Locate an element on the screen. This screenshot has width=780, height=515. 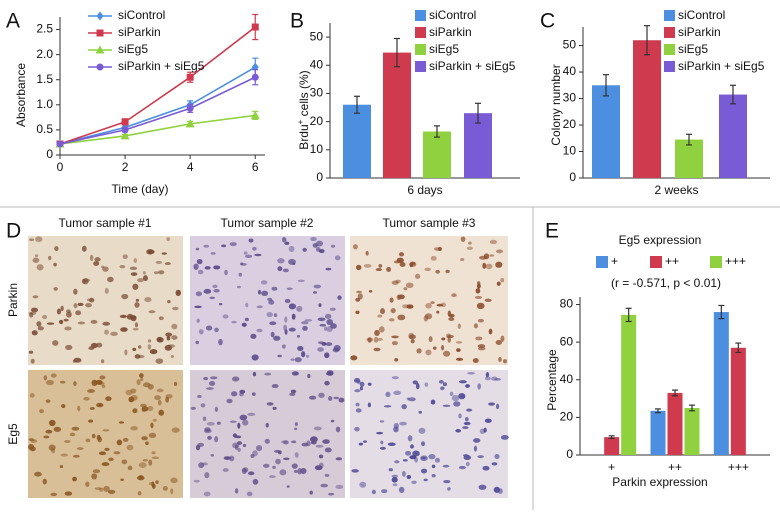
legend-label: siParkin is located at coordinates (450, 32).